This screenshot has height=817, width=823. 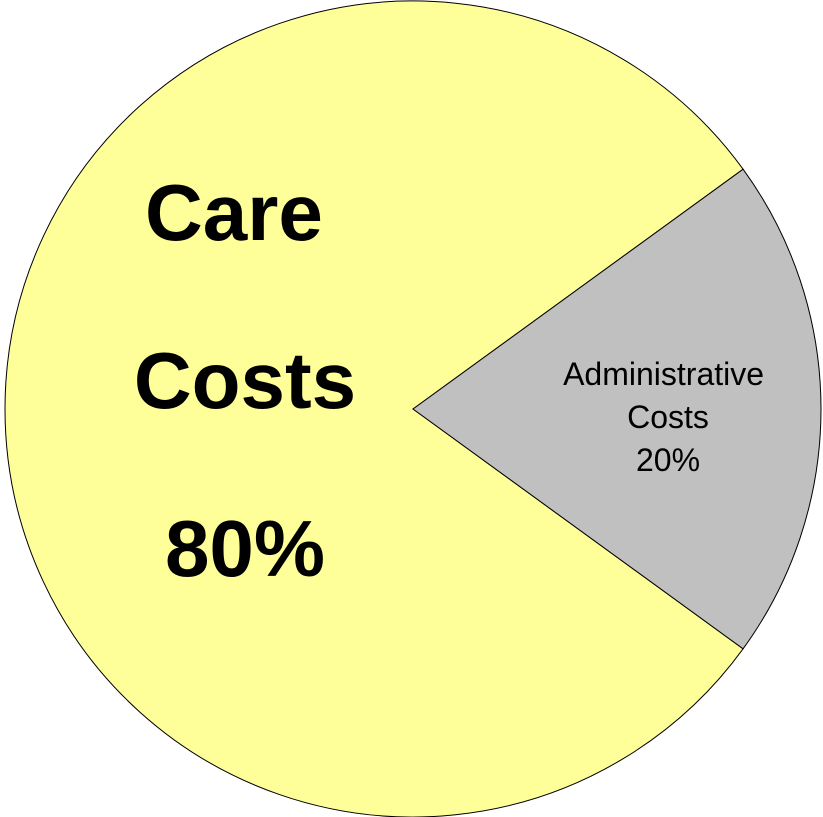 What do you see at coordinates (245, 548) in the screenshot?
I see `slice-value-label: 80%` at bounding box center [245, 548].